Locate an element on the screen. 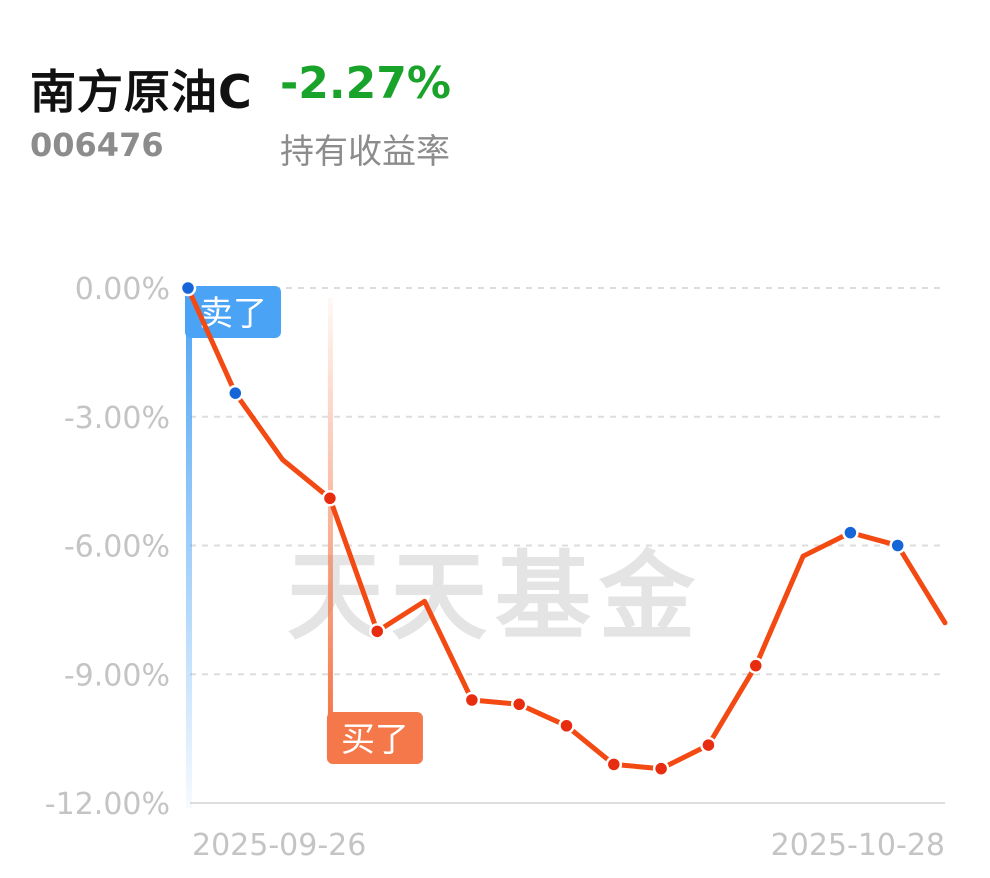 Image resolution: width=990 pixels, height=878 pixels. sell-marker-badge is located at coordinates (233, 312).